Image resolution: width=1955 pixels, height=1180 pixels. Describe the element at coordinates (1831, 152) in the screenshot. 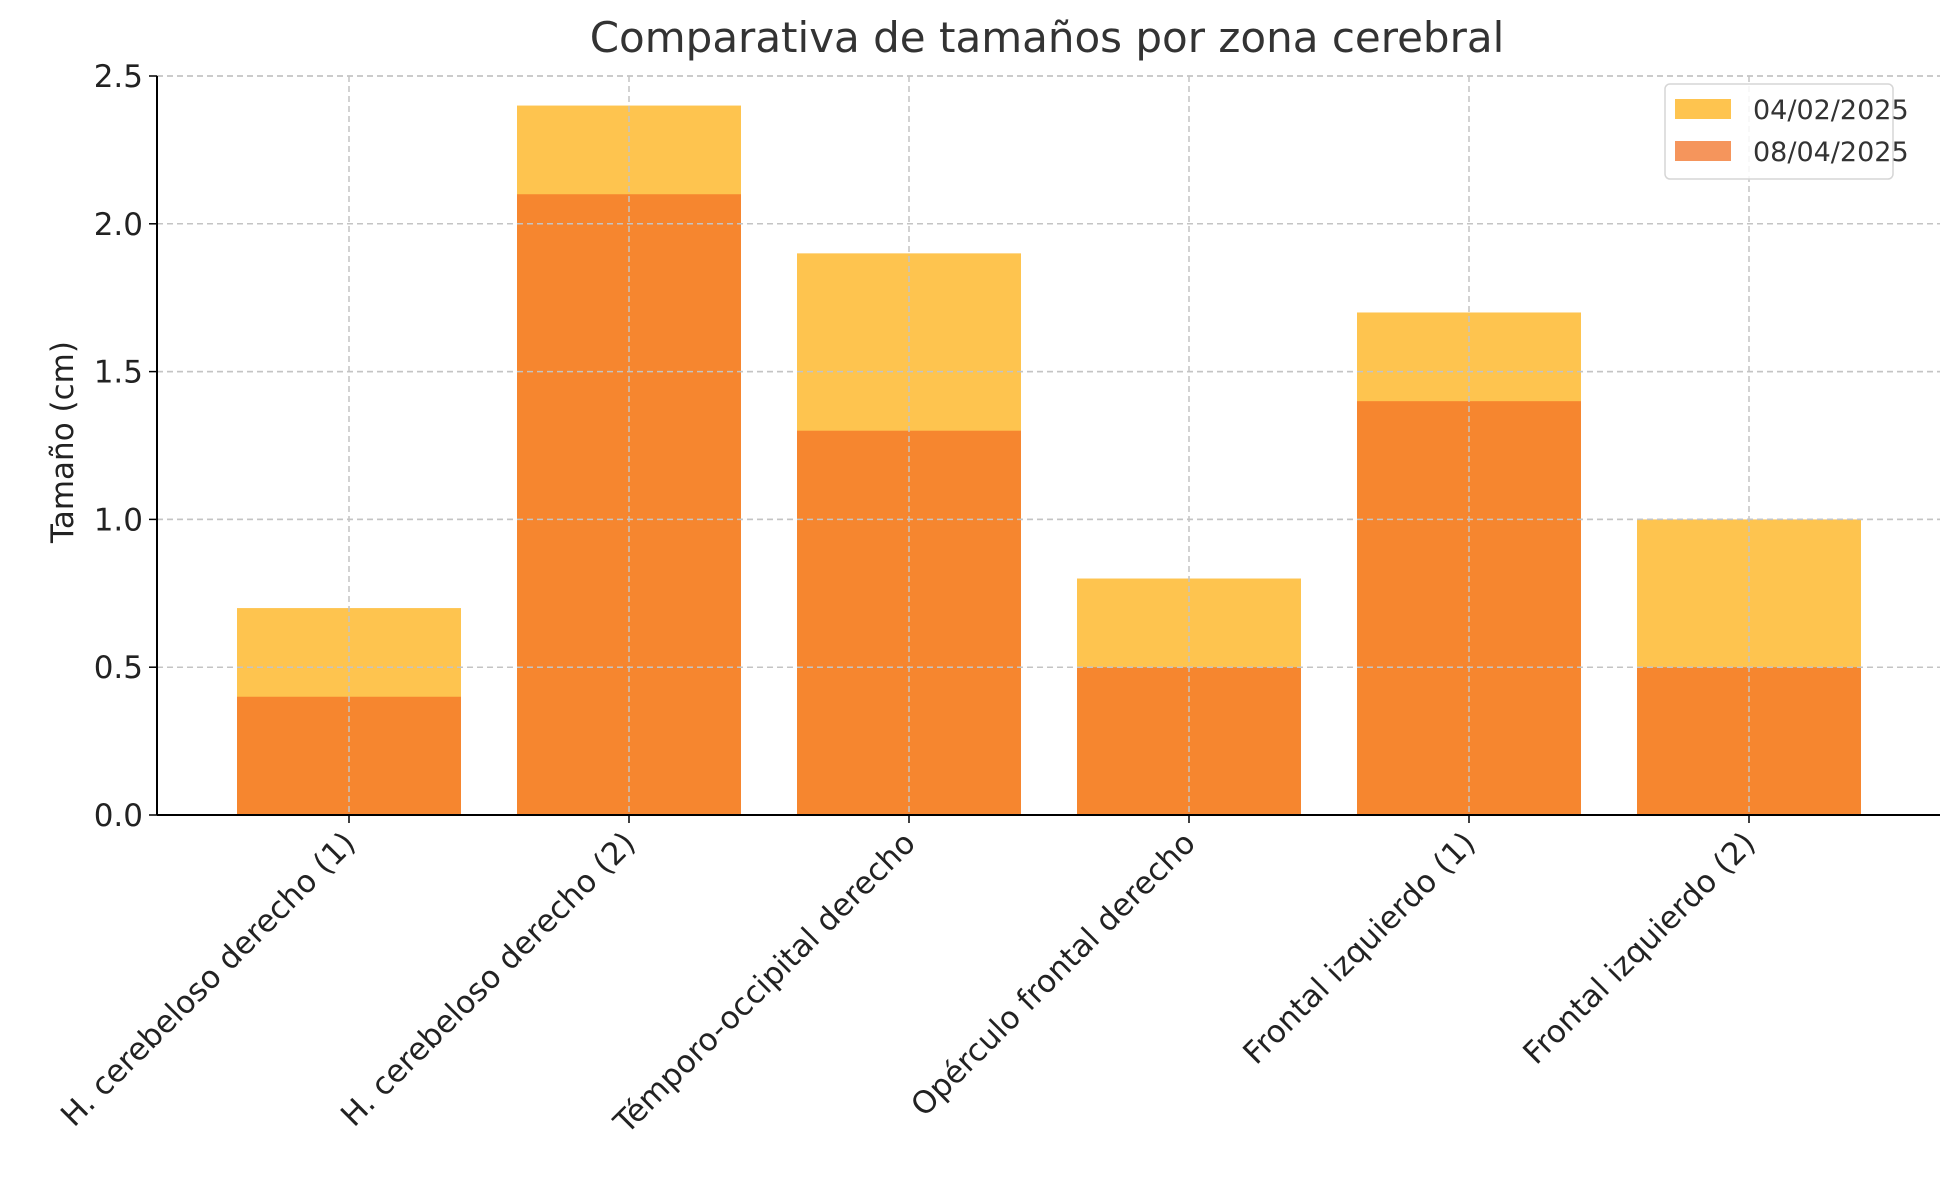

I see `legend-label: 08/04/2025` at that location.